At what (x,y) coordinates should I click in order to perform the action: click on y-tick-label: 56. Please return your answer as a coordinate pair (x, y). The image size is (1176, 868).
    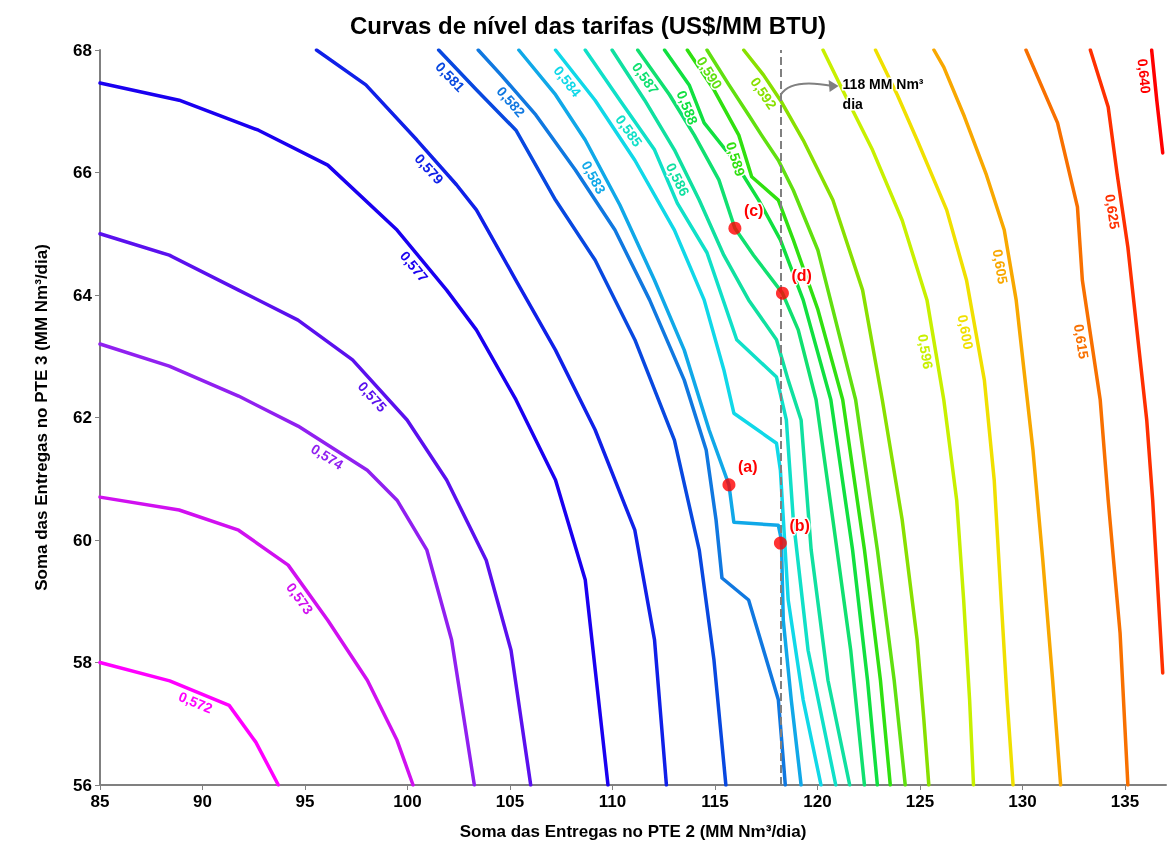
    Looking at the image, I should click on (82, 785).